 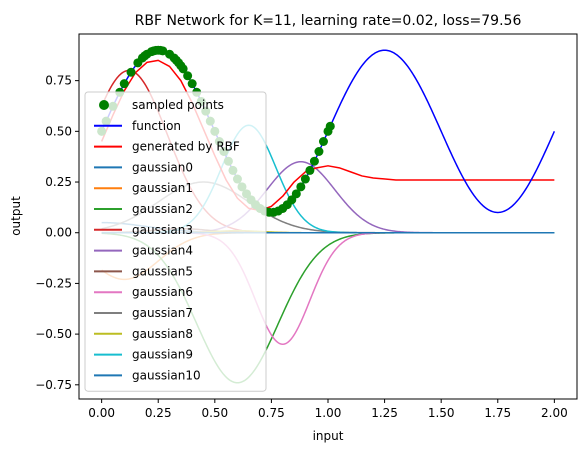 I want to click on x-axis: 0.00 0.25 0.50 0.75 1.00 1.25 1.50 1.75 2.00, so click(x=328, y=409).